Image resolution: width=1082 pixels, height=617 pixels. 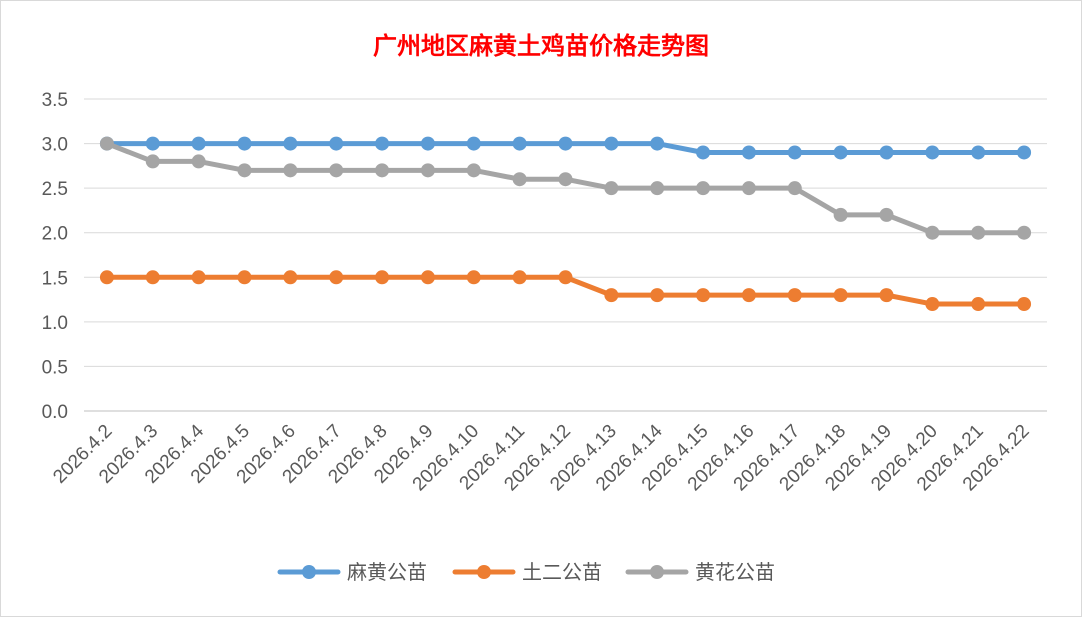 I want to click on legend-label: 土二公苗, so click(x=562, y=572).